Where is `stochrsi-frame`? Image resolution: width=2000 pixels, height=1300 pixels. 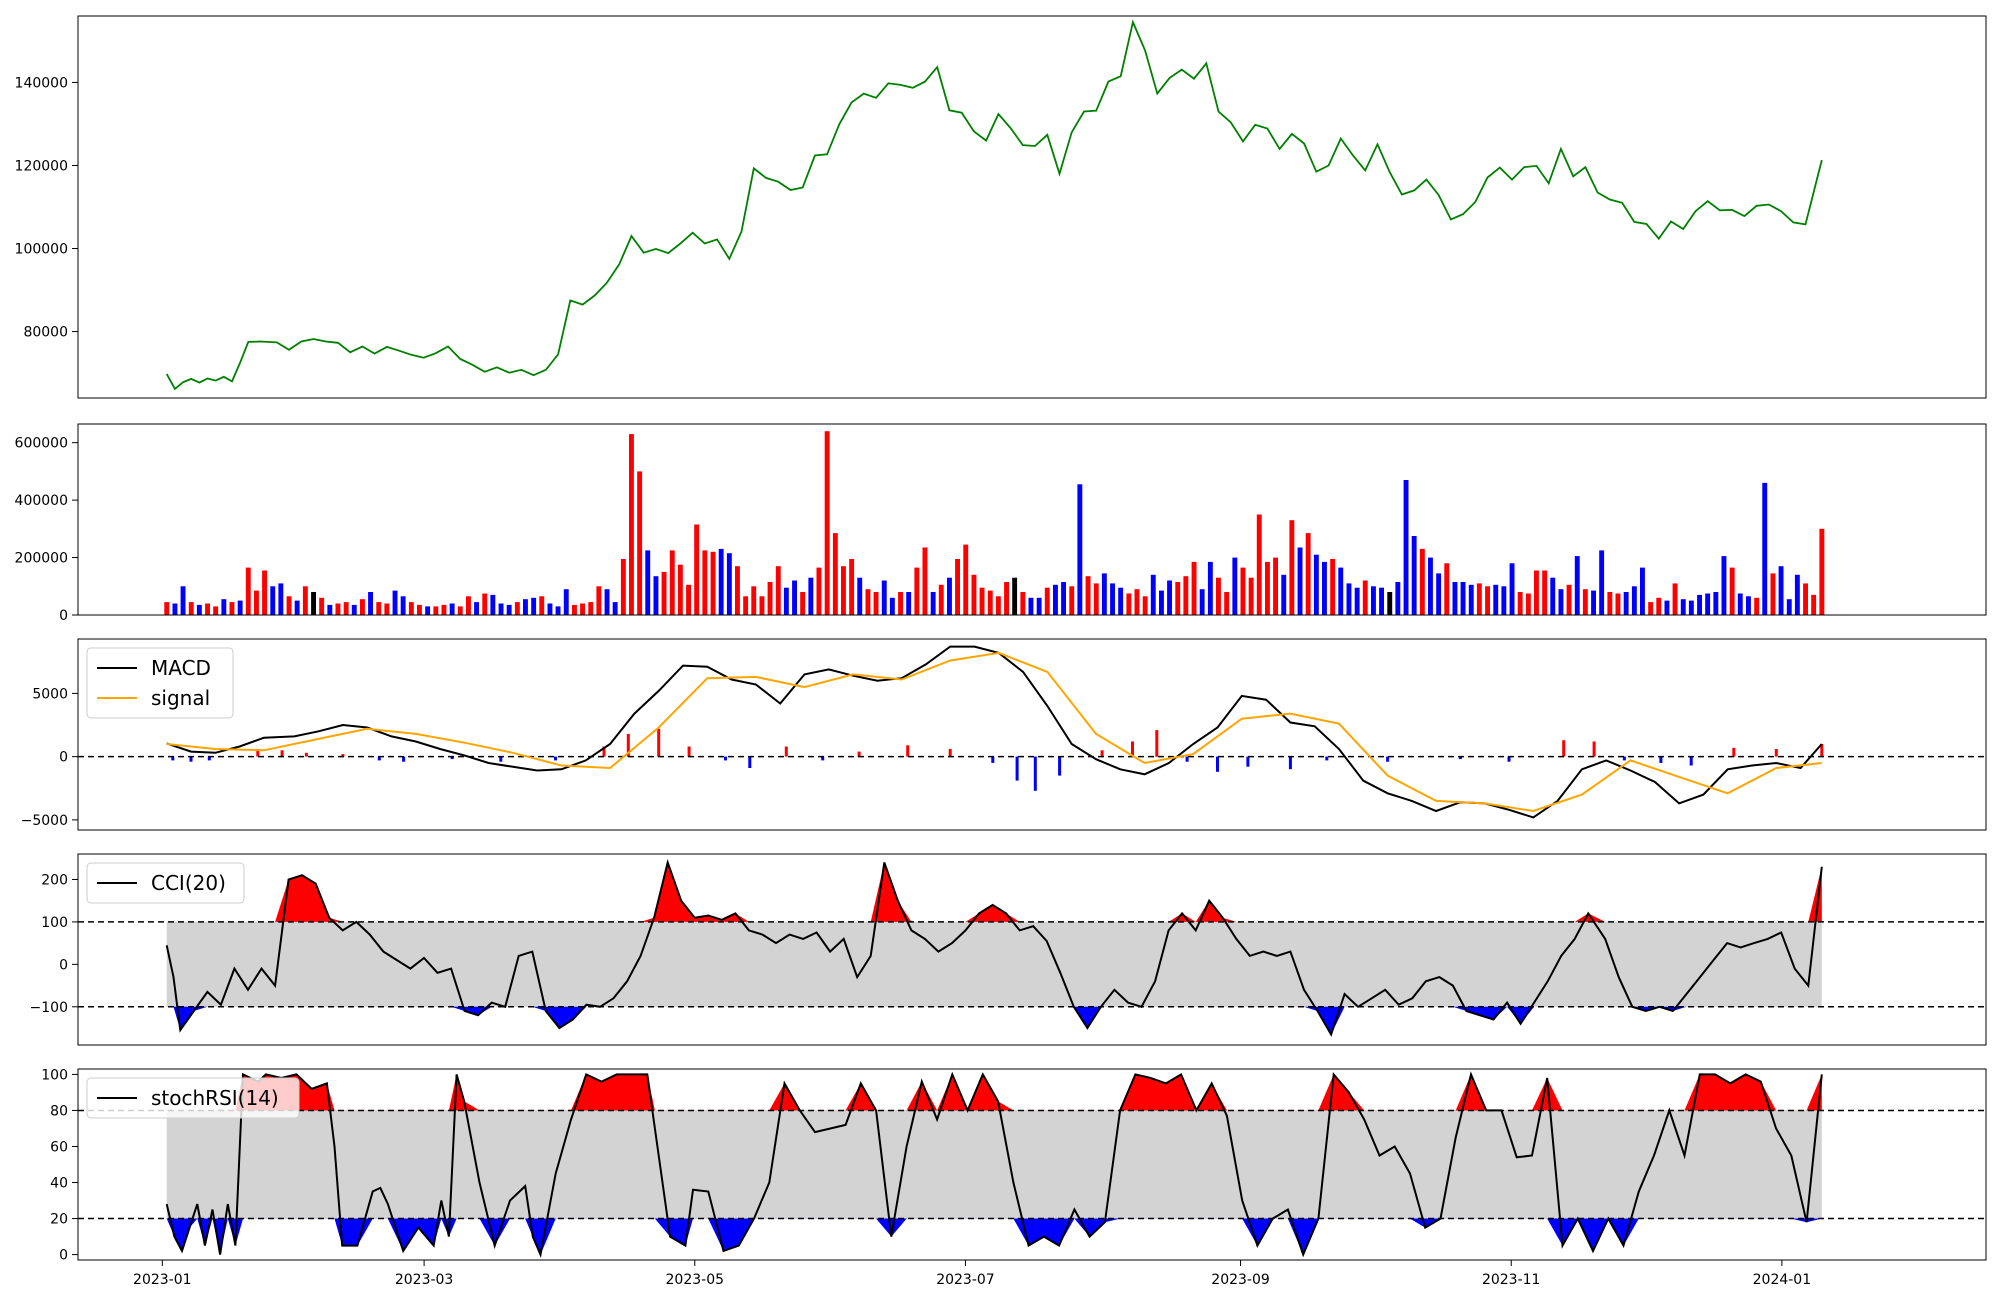
stochrsi-frame is located at coordinates (1032, 1164).